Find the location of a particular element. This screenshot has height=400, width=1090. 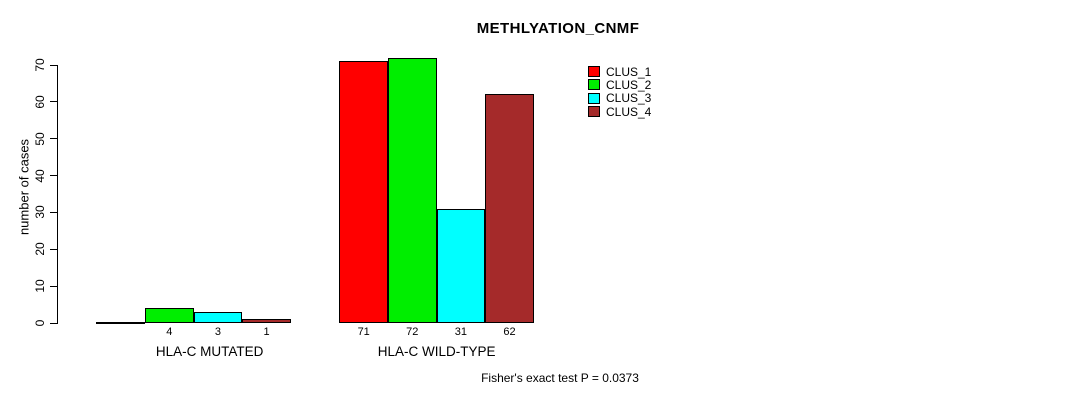

bar-value-label: 72 is located at coordinates (412, 332).